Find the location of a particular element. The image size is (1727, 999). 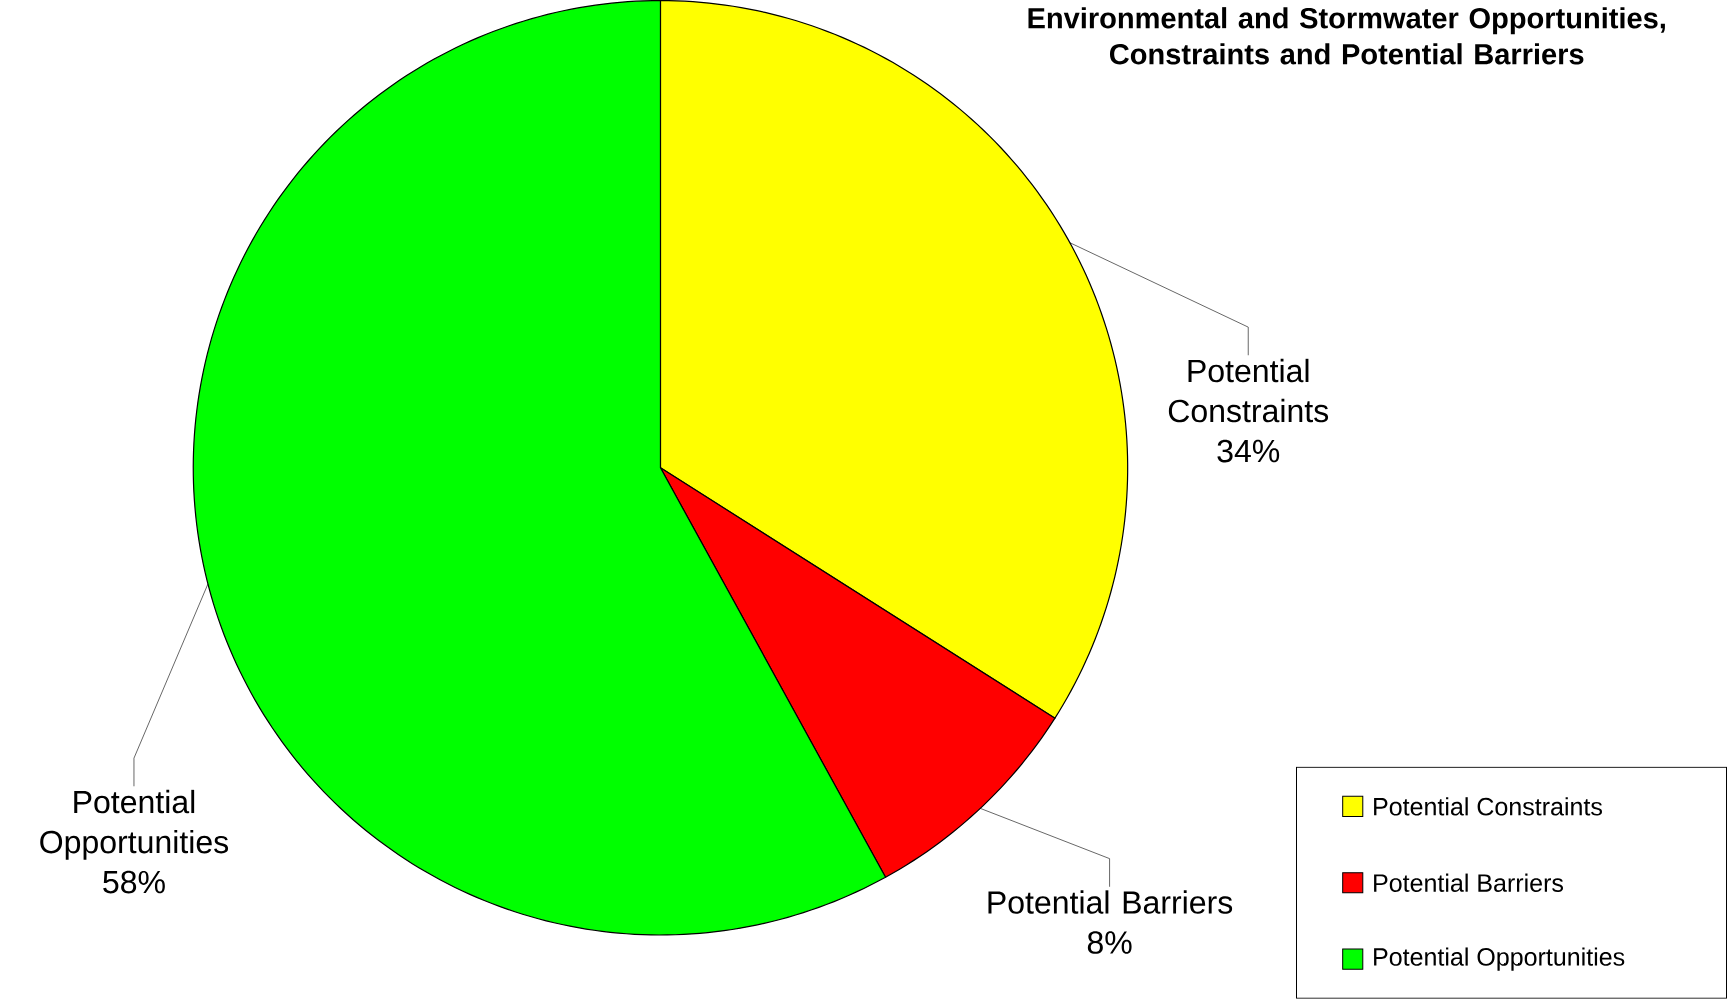

slice-label: Potential Barriers is located at coordinates (1110, 902).